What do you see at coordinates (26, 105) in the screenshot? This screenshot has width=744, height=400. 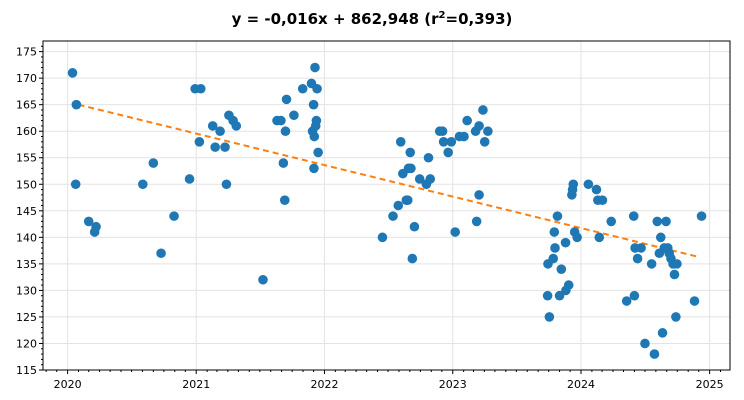 I see `y-tick-label: 165` at bounding box center [26, 105].